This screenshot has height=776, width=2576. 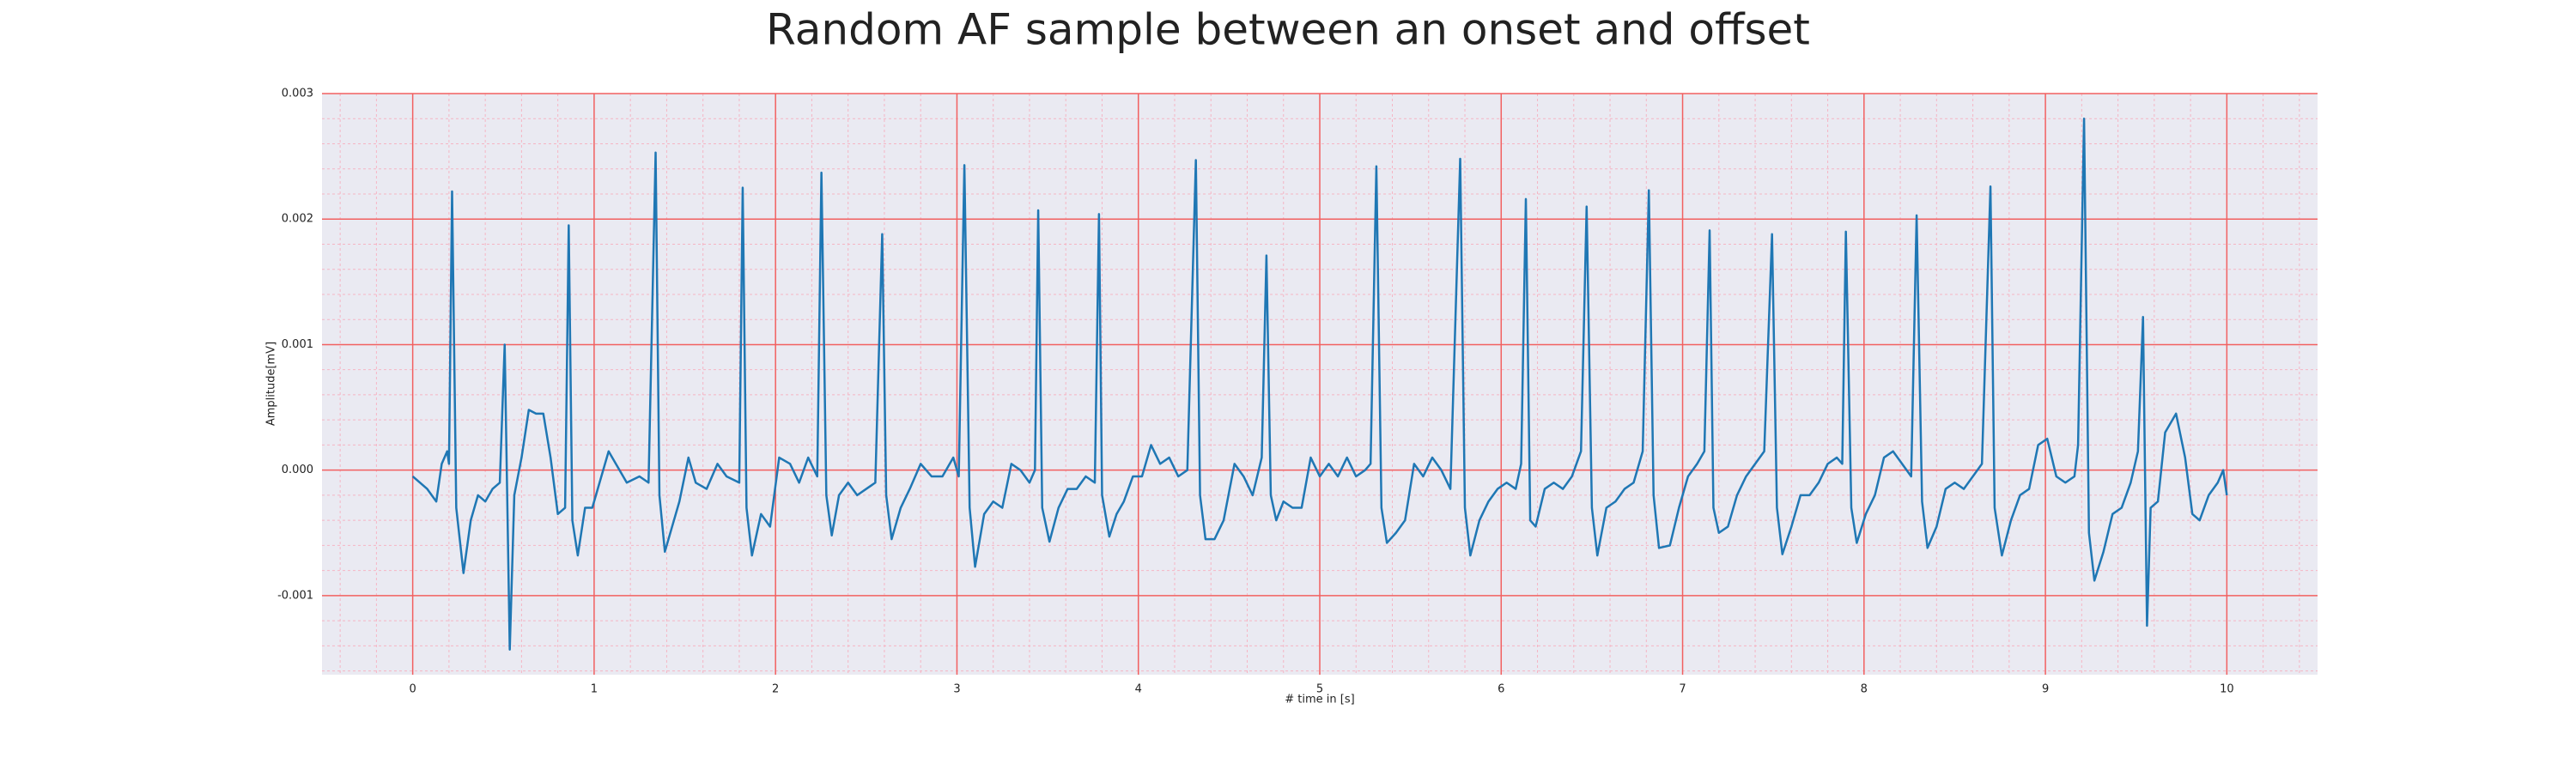 I want to click on x-tick-label: 1, so click(x=594, y=689).